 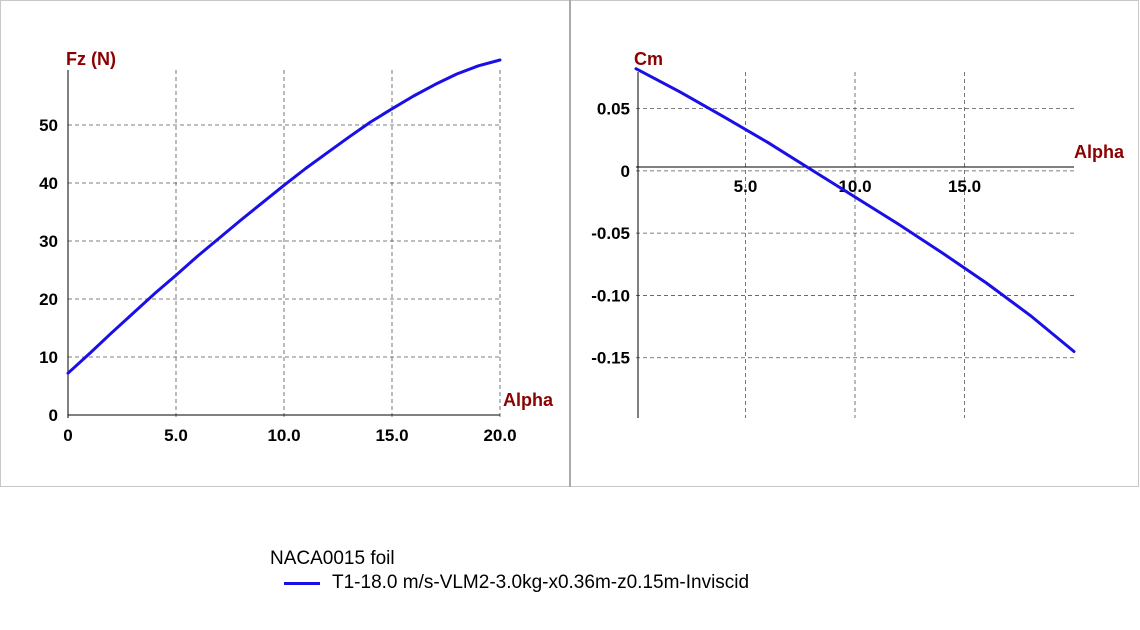 I want to click on cm-x-tick-label: 15.0, so click(x=964, y=186).